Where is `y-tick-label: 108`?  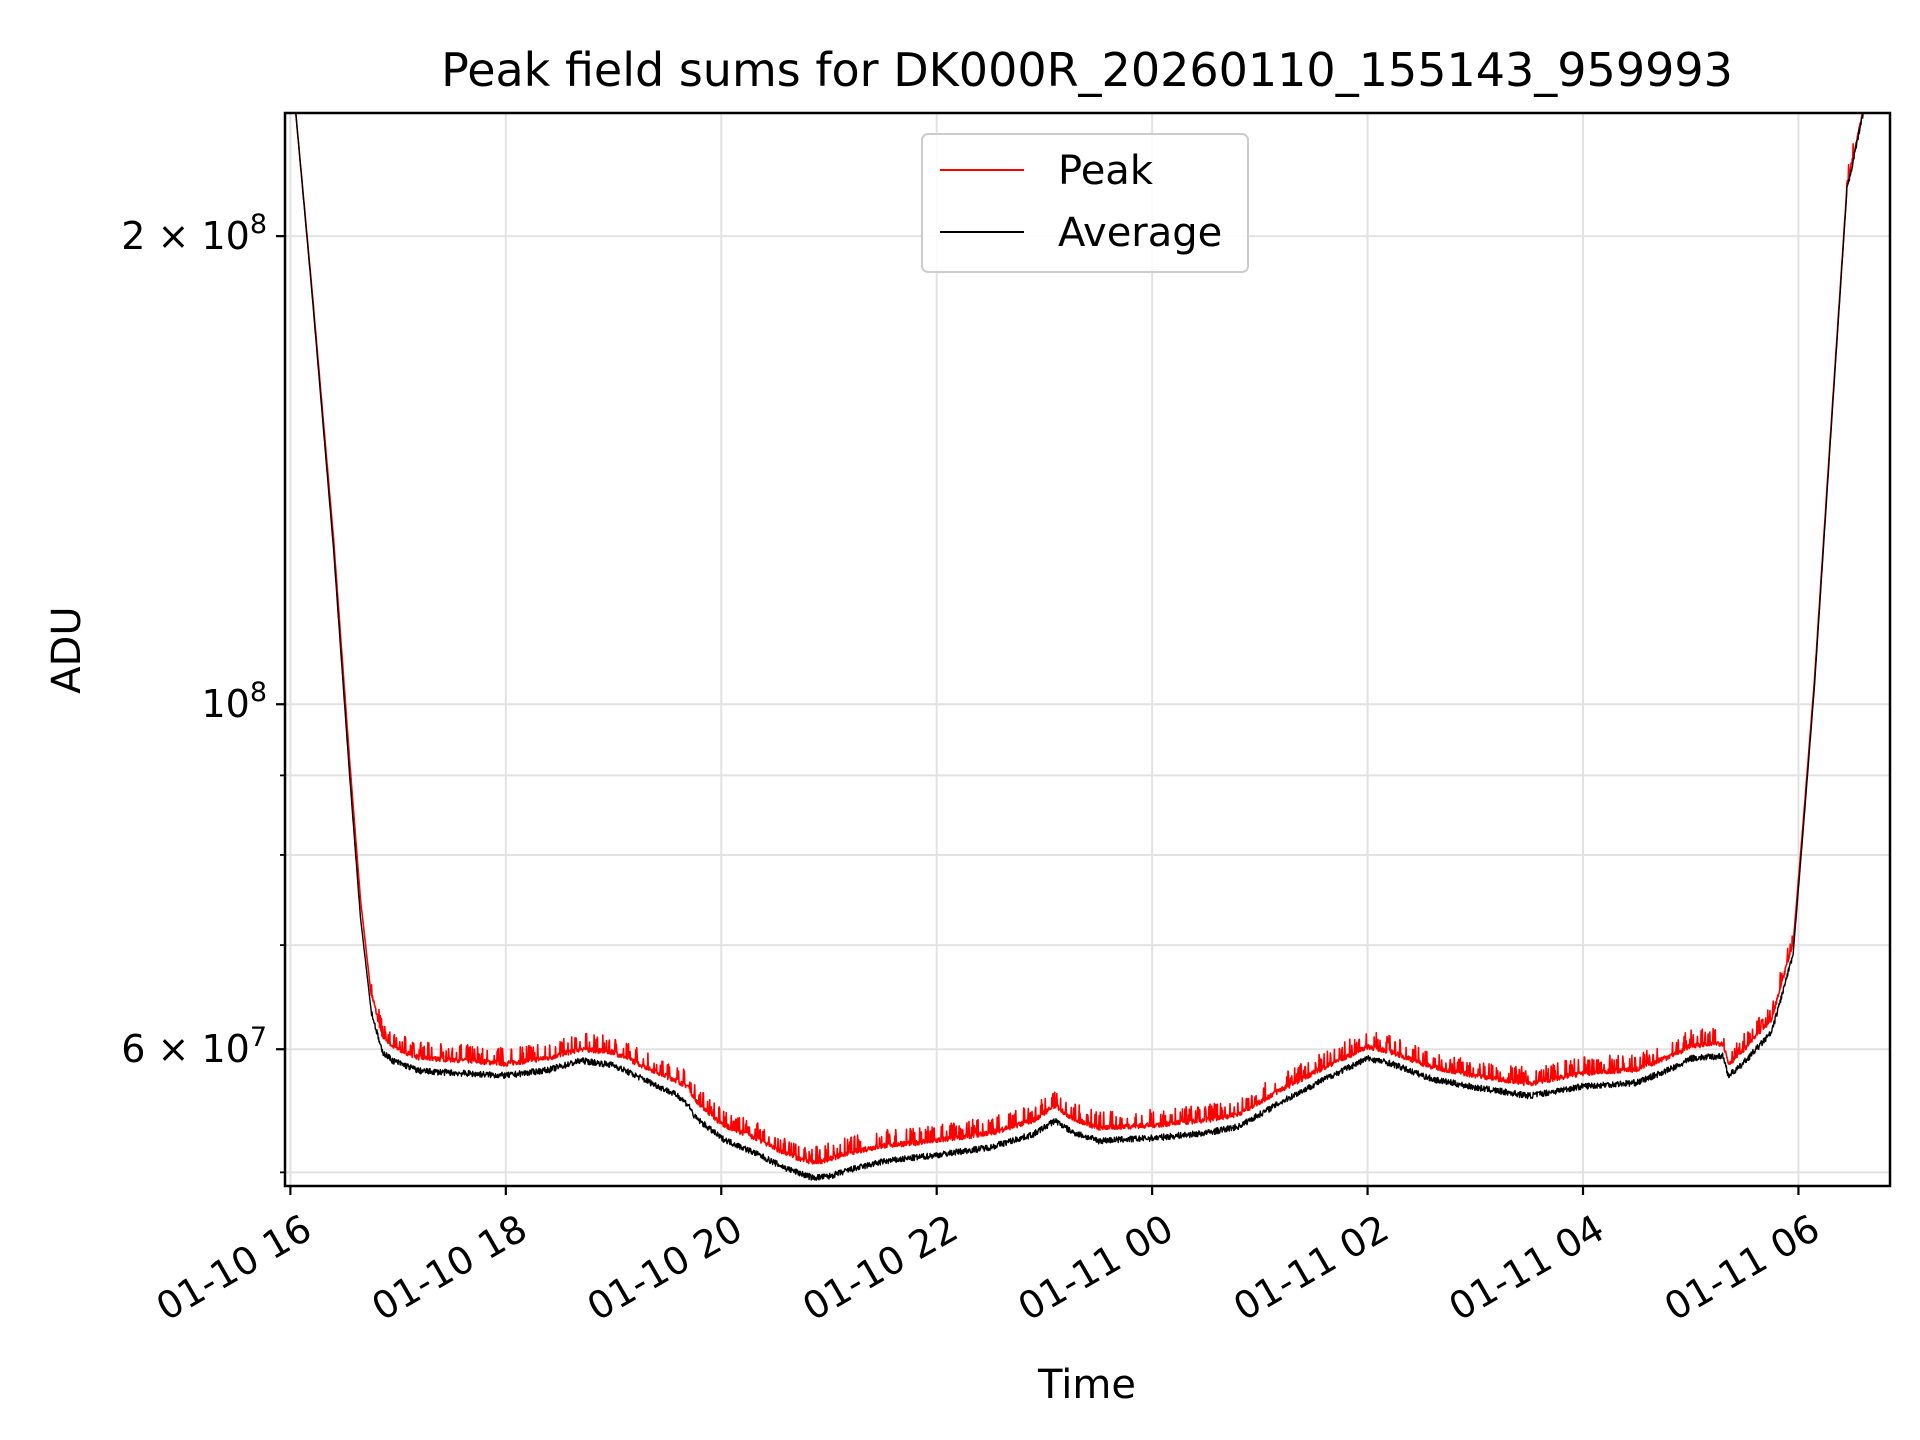
y-tick-label: 108 is located at coordinates (234, 701).